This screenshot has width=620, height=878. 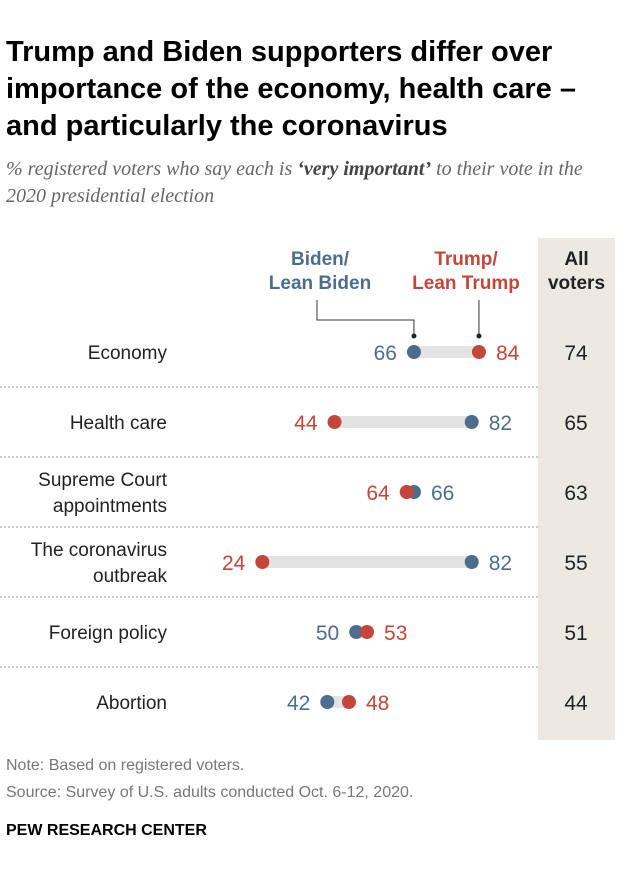 I want to click on data-label-biden: 50, so click(x=327, y=633).